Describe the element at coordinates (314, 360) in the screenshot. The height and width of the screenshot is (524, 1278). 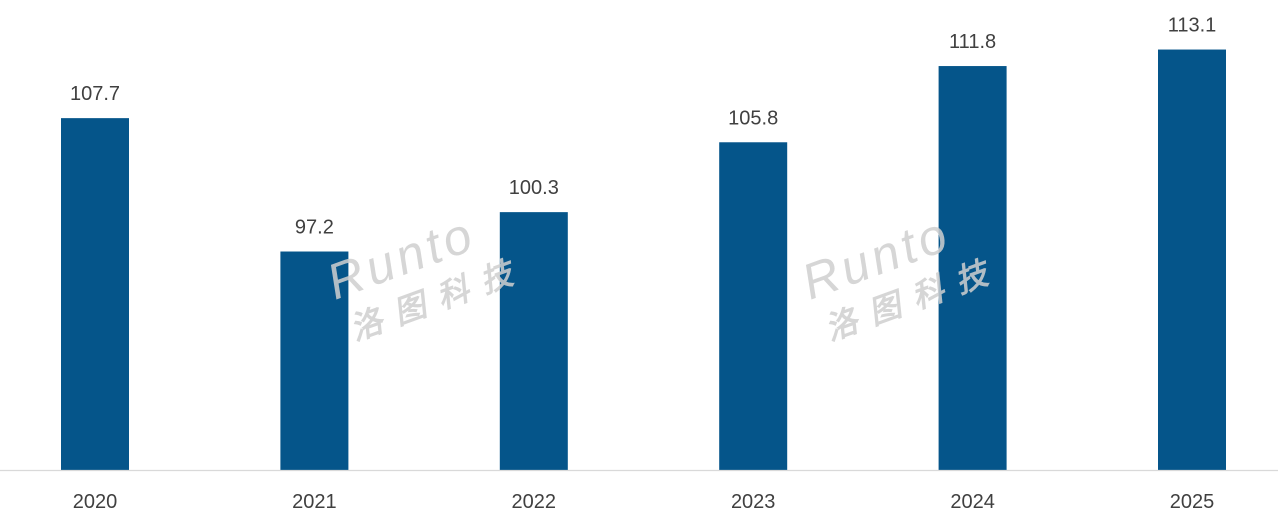
I see `bar-2021` at that location.